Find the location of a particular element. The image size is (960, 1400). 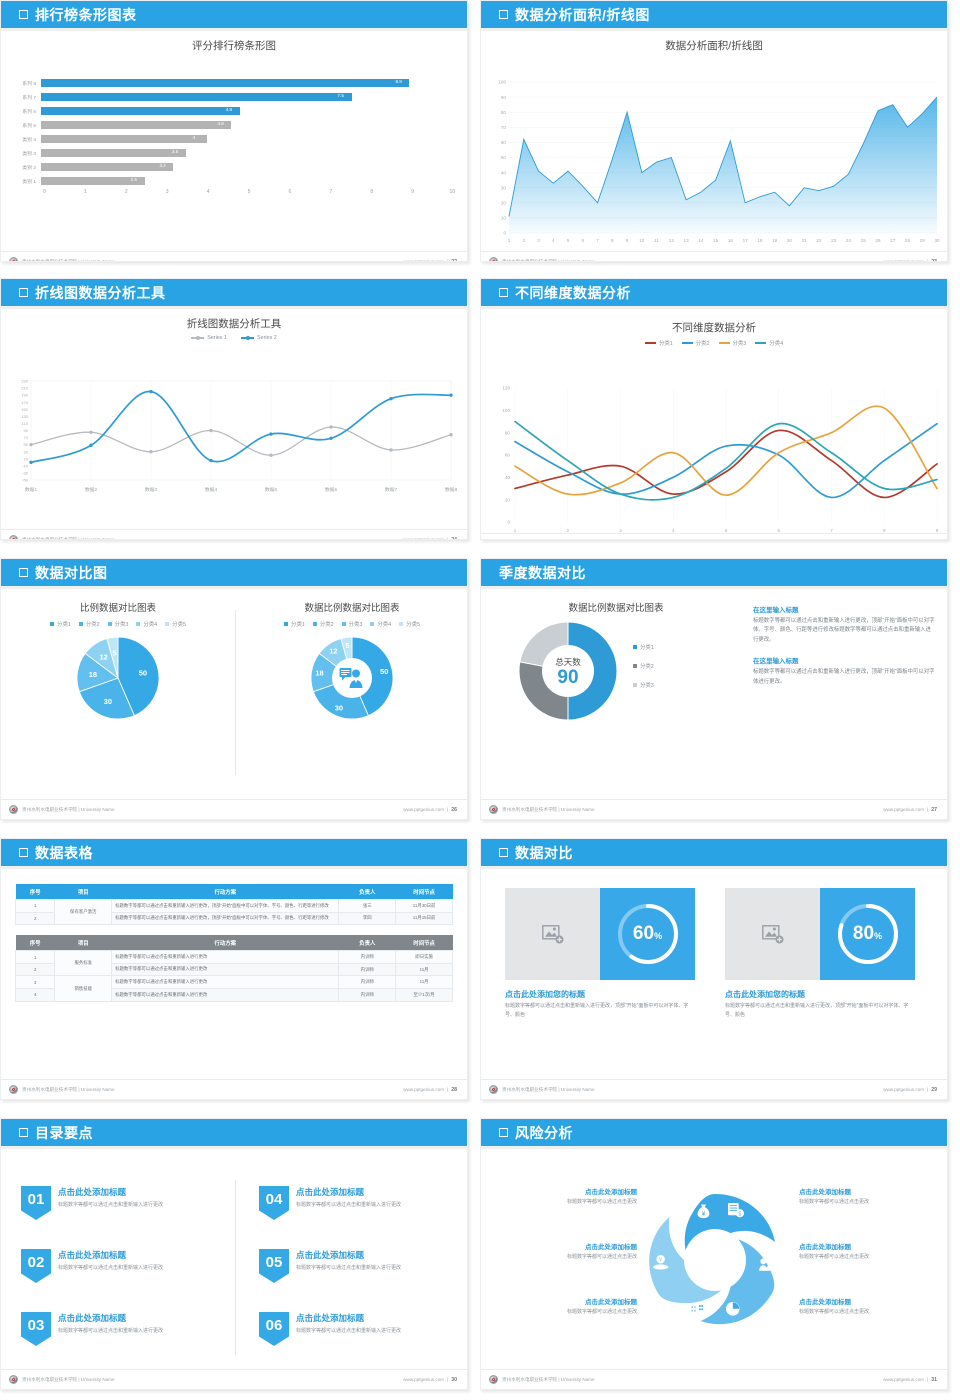

cell-owner: 内训师 is located at coordinates (367, 957).